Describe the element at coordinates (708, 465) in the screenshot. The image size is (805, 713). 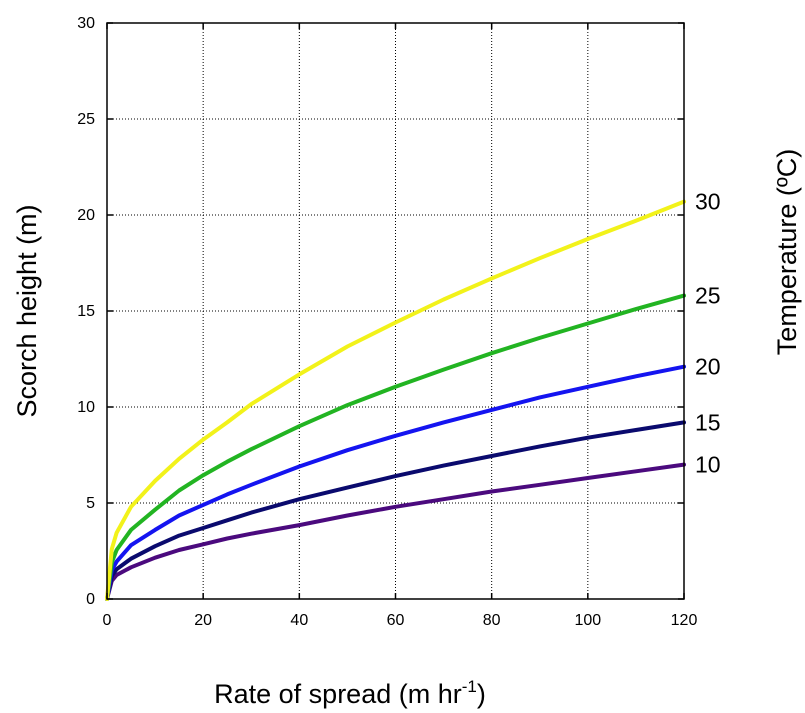
I see `series-label-10: 10` at that location.